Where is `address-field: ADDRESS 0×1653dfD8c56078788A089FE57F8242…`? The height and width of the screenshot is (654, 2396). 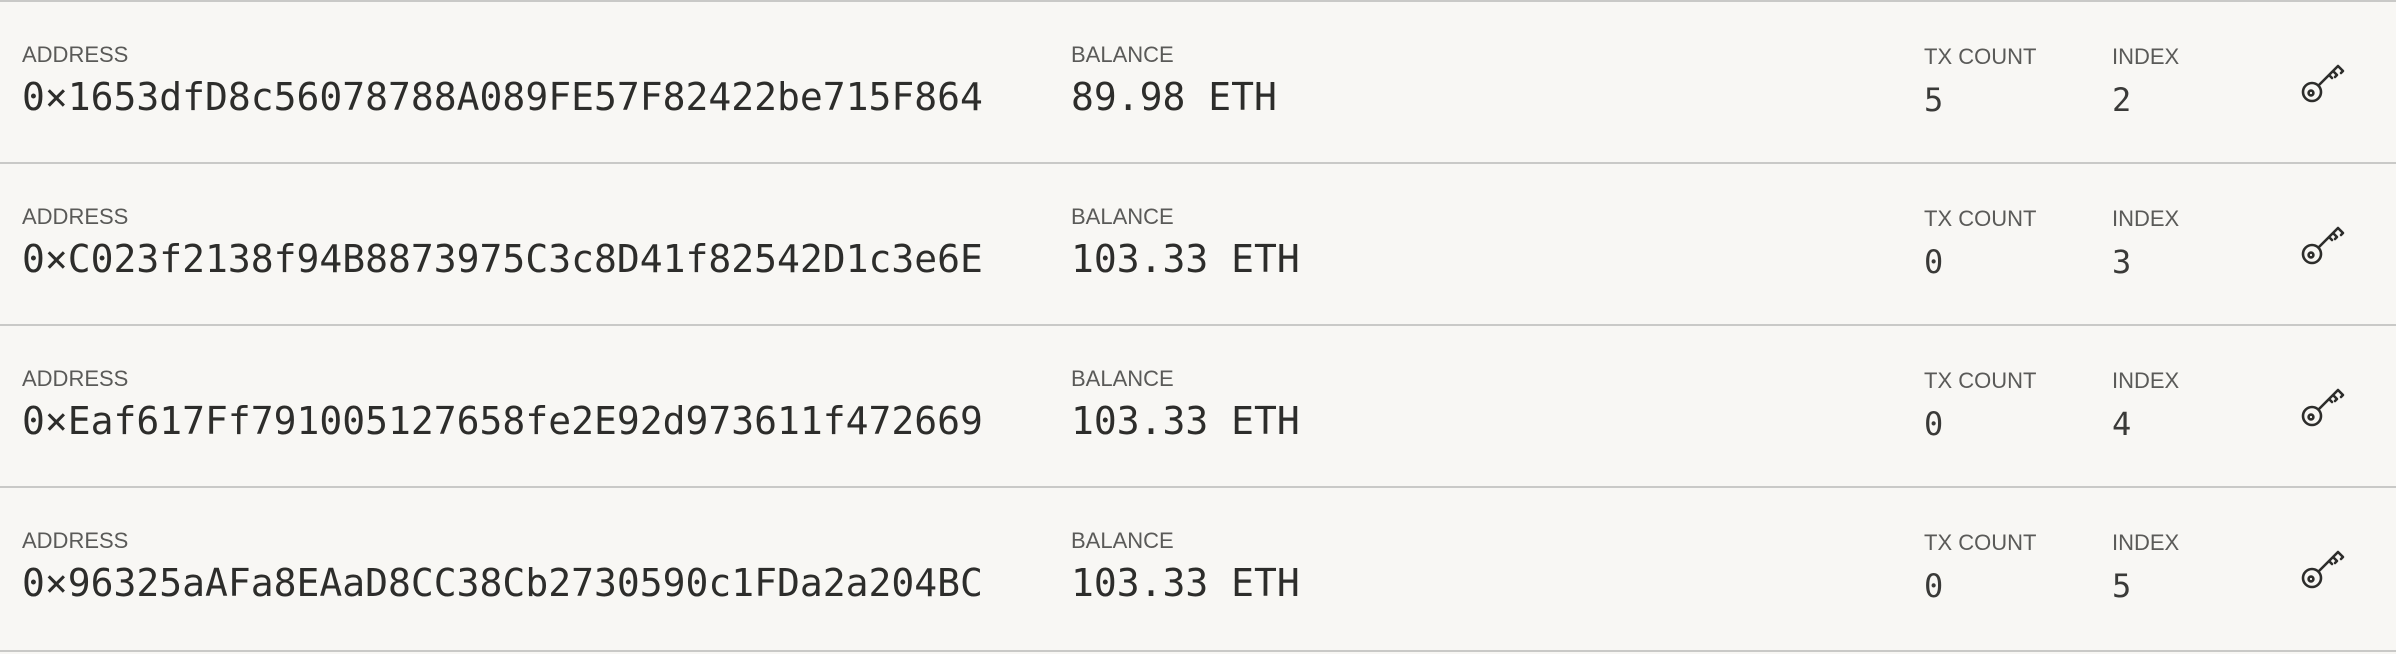
address-field: ADDRESS 0×1653dfD8c56078788A089FE57F8242… is located at coordinates (502, 80).